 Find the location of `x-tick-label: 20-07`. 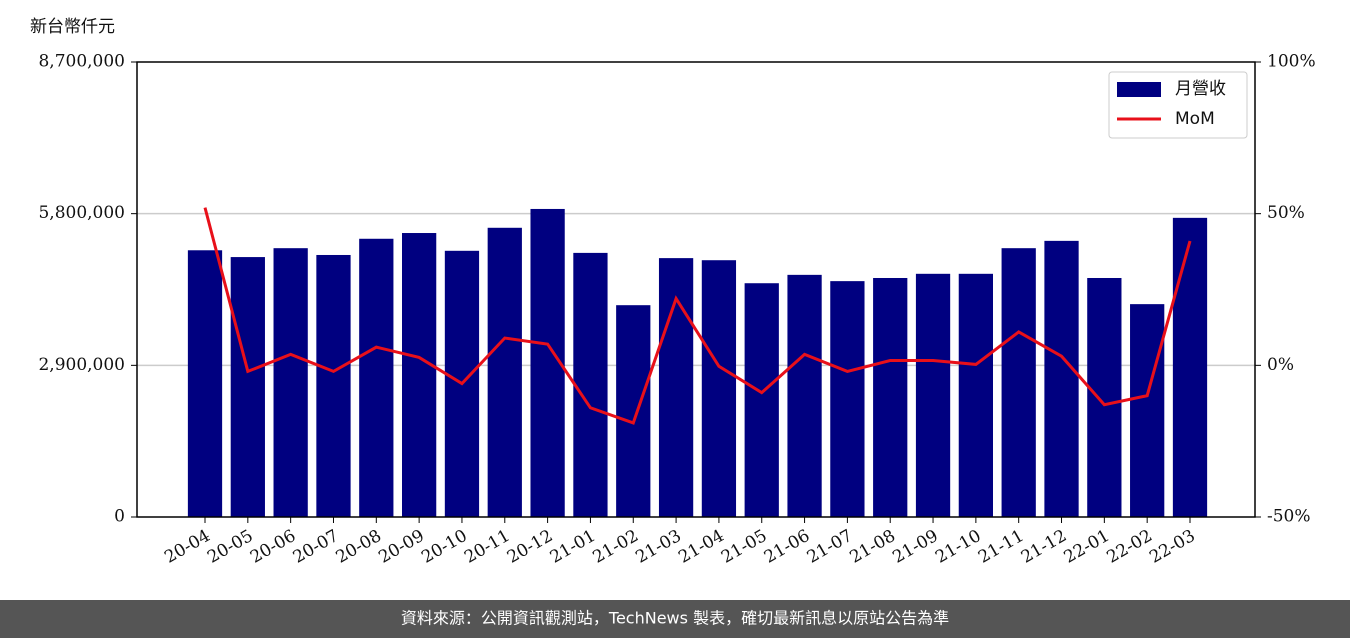

x-tick-label: 20-07 is located at coordinates (316, 547).